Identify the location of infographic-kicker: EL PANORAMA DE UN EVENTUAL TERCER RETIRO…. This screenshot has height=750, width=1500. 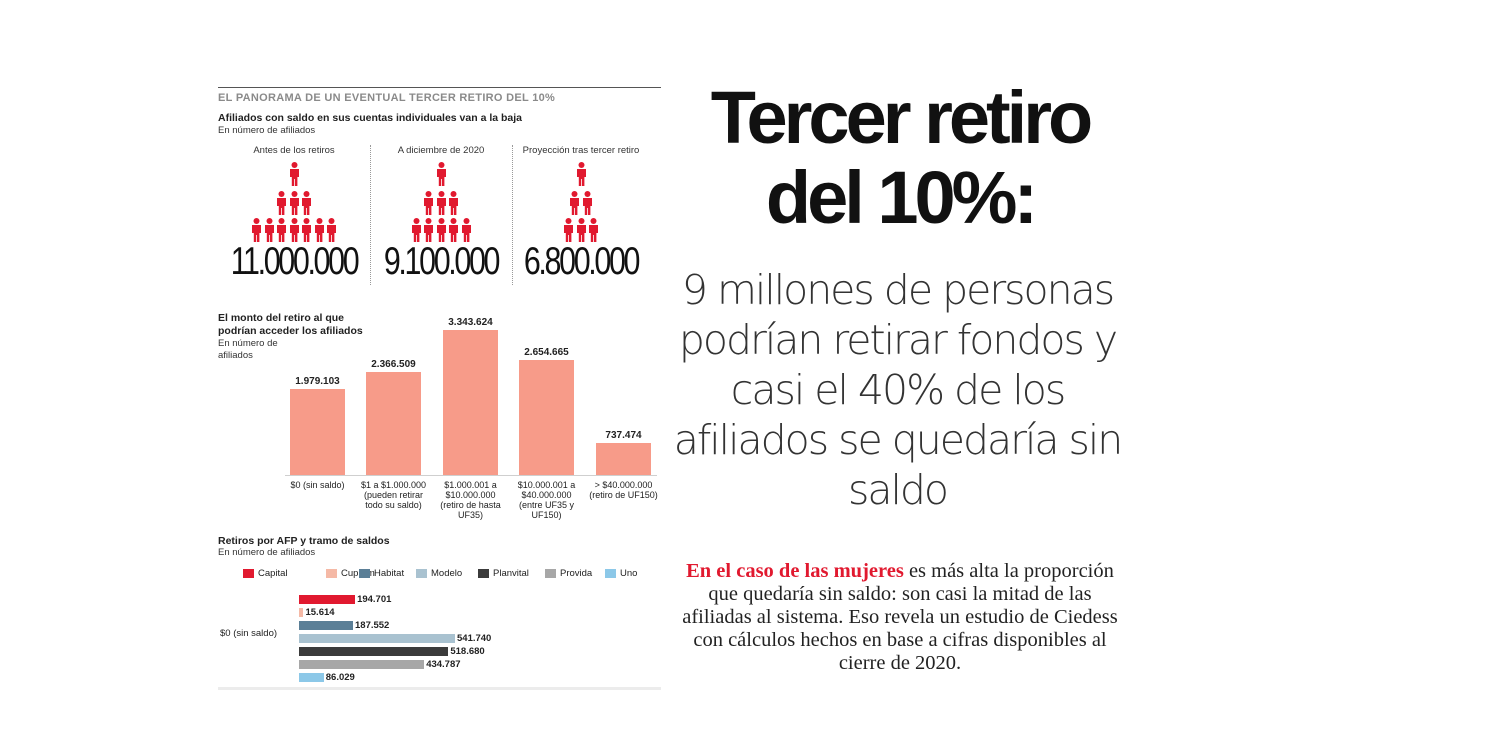
(387, 98).